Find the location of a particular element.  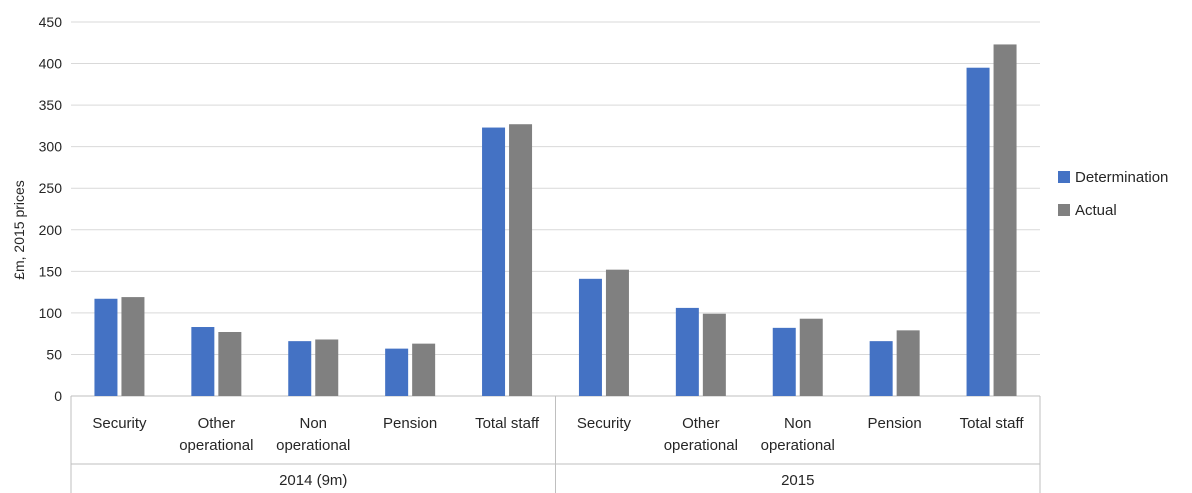

y-tick-label: 450 is located at coordinates (51, 22).